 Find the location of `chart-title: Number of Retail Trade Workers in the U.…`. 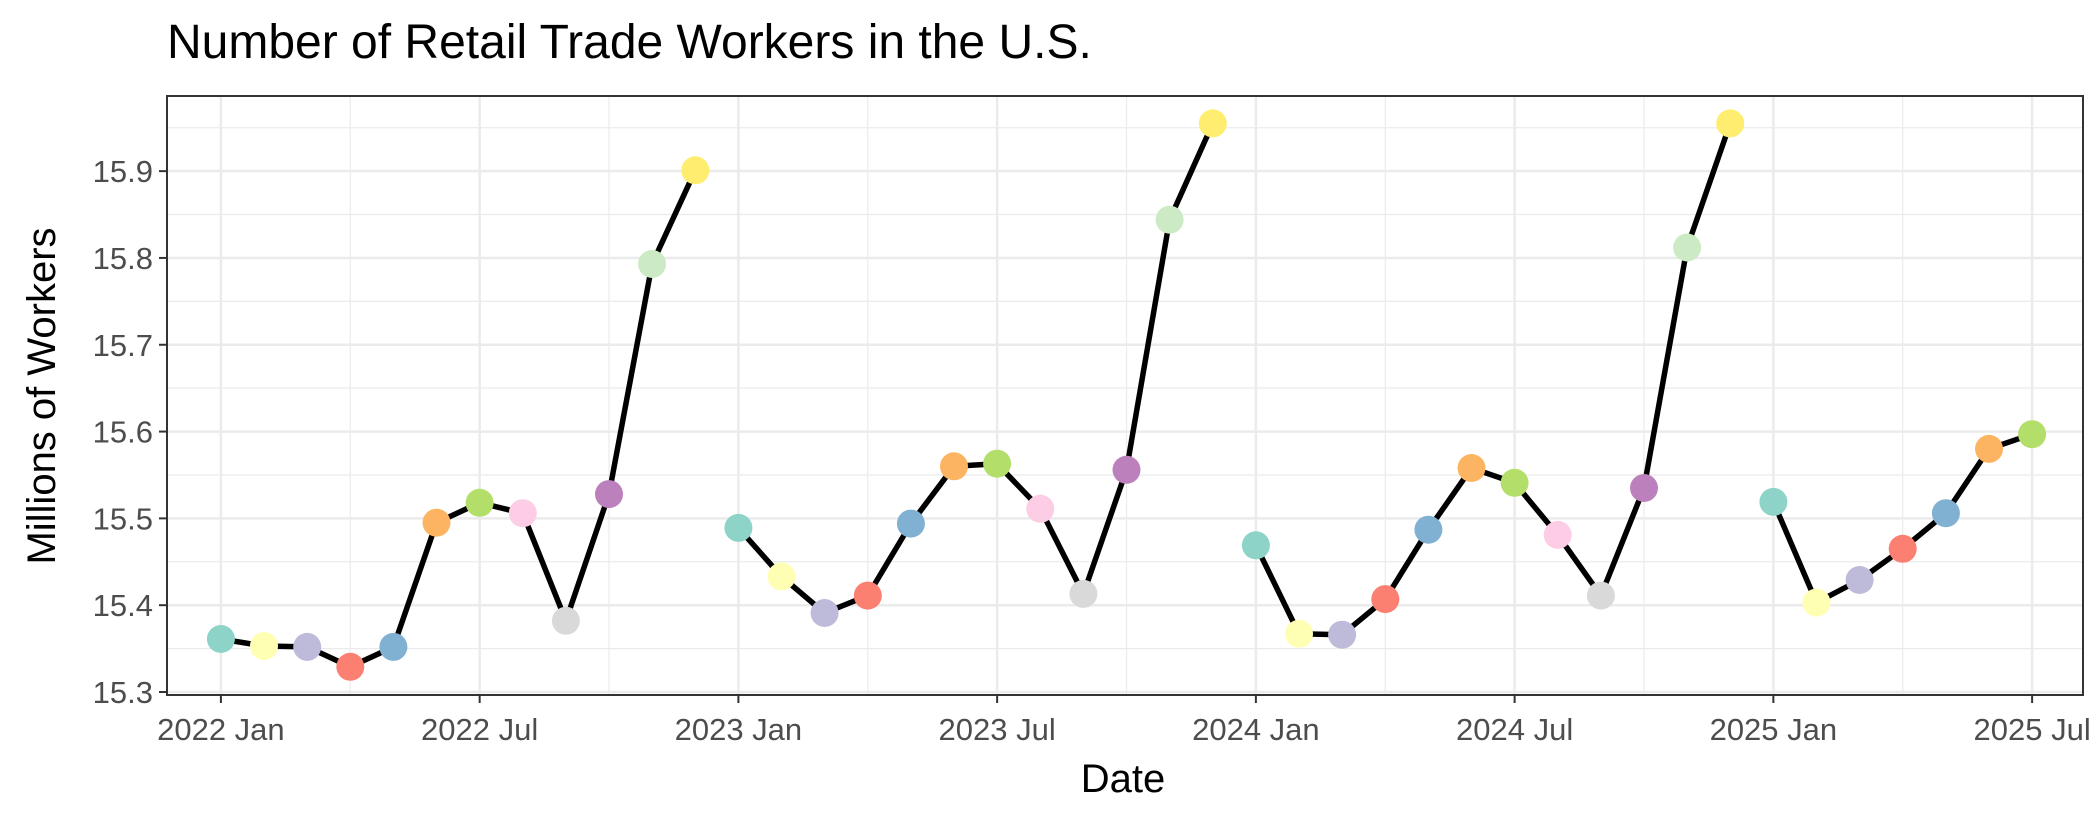

chart-title: Number of Retail Trade Workers in the U.… is located at coordinates (629, 42).